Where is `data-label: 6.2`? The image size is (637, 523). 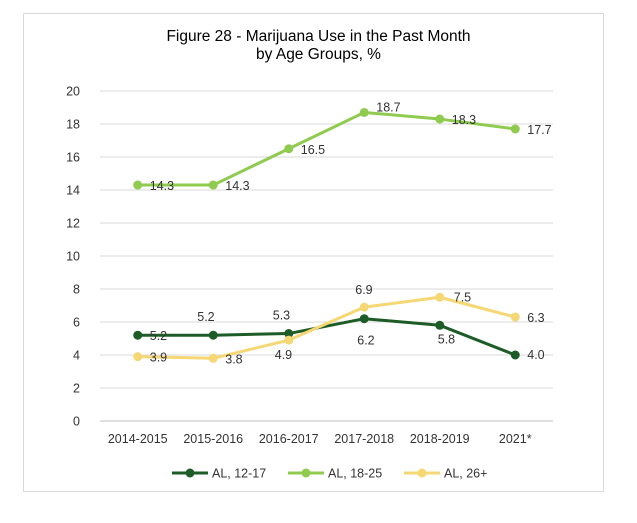 data-label: 6.2 is located at coordinates (365, 341).